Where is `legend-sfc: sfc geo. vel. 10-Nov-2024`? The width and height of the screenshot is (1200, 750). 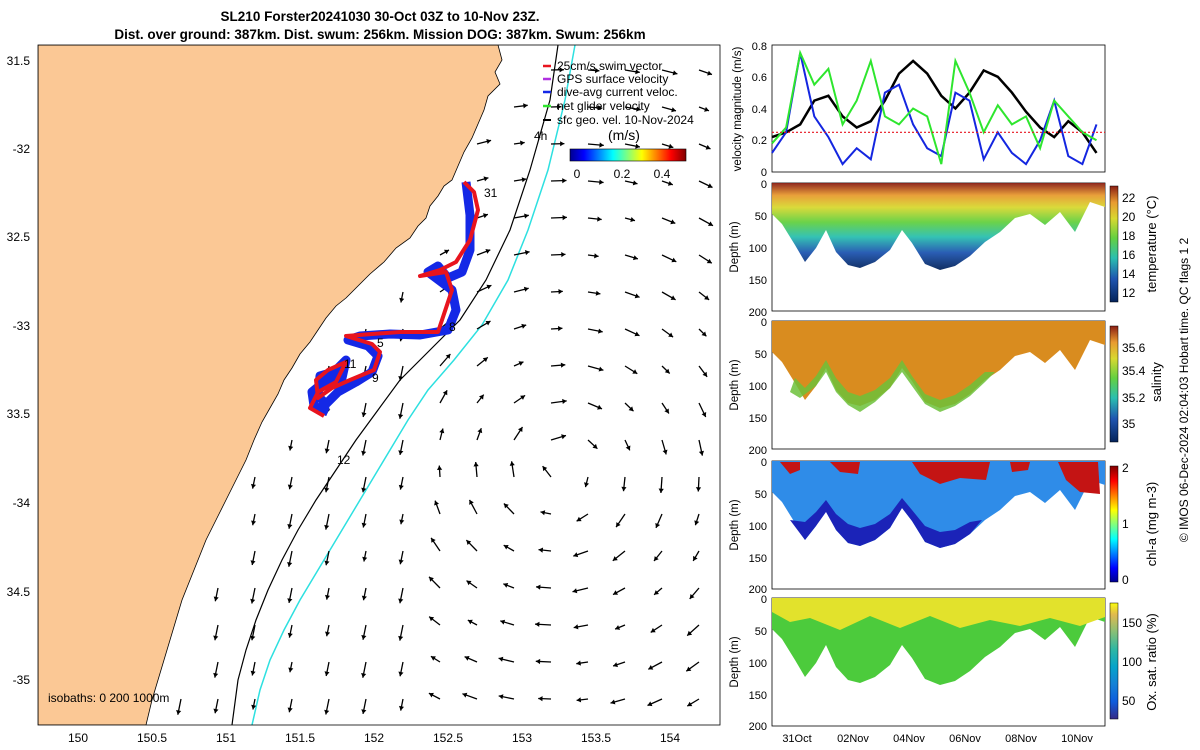 legend-sfc: sfc geo. vel. 10-Nov-2024 is located at coordinates (625, 120).